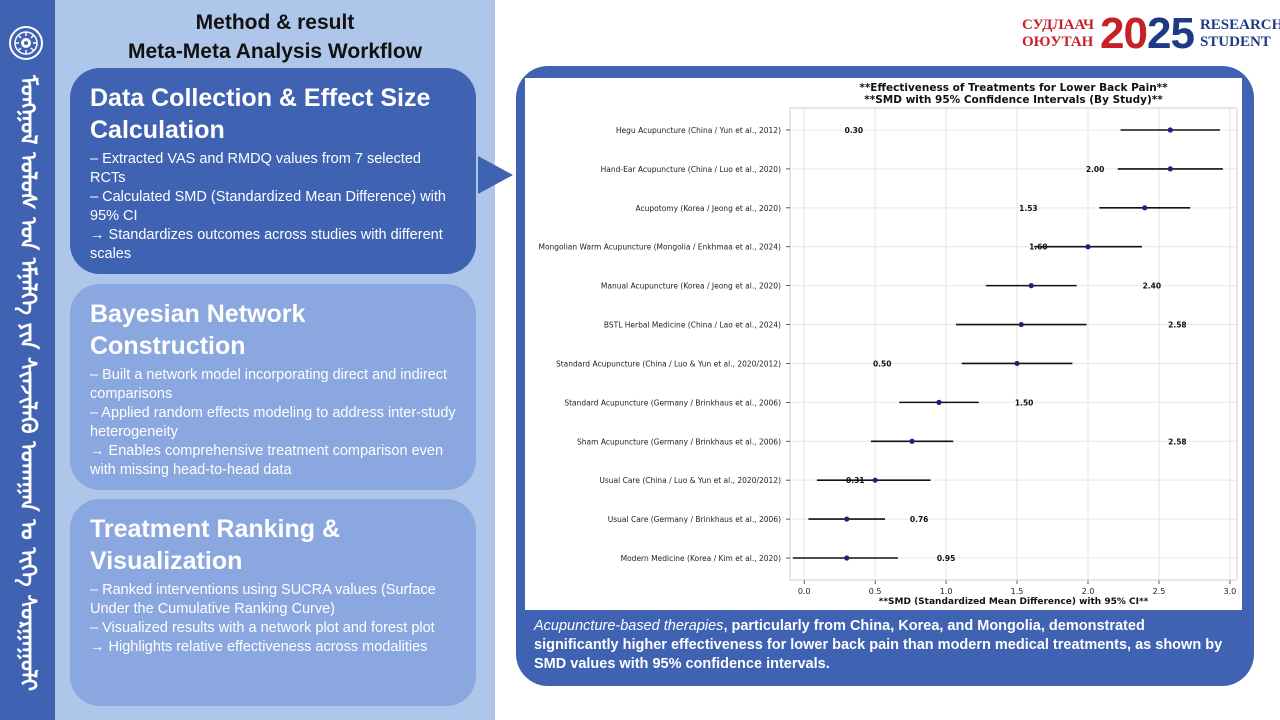  What do you see at coordinates (1017, 591) in the screenshot?
I see `x-tick-label: 1.5` at bounding box center [1017, 591].